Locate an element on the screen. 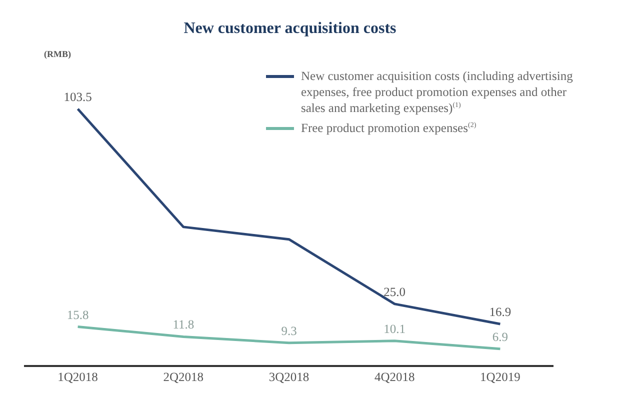 This screenshot has height=417, width=640. legend-label: New customer acquisition costs (including advertising expenses, free product promotion expenses and other sales and marketing expenses)$^{(1)}$ is located at coordinates (437, 92).